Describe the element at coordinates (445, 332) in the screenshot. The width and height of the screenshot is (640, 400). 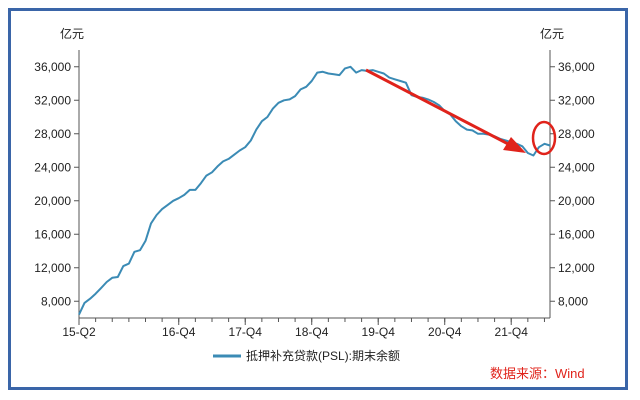
I see `x-tick-label: 20-Q4` at that location.